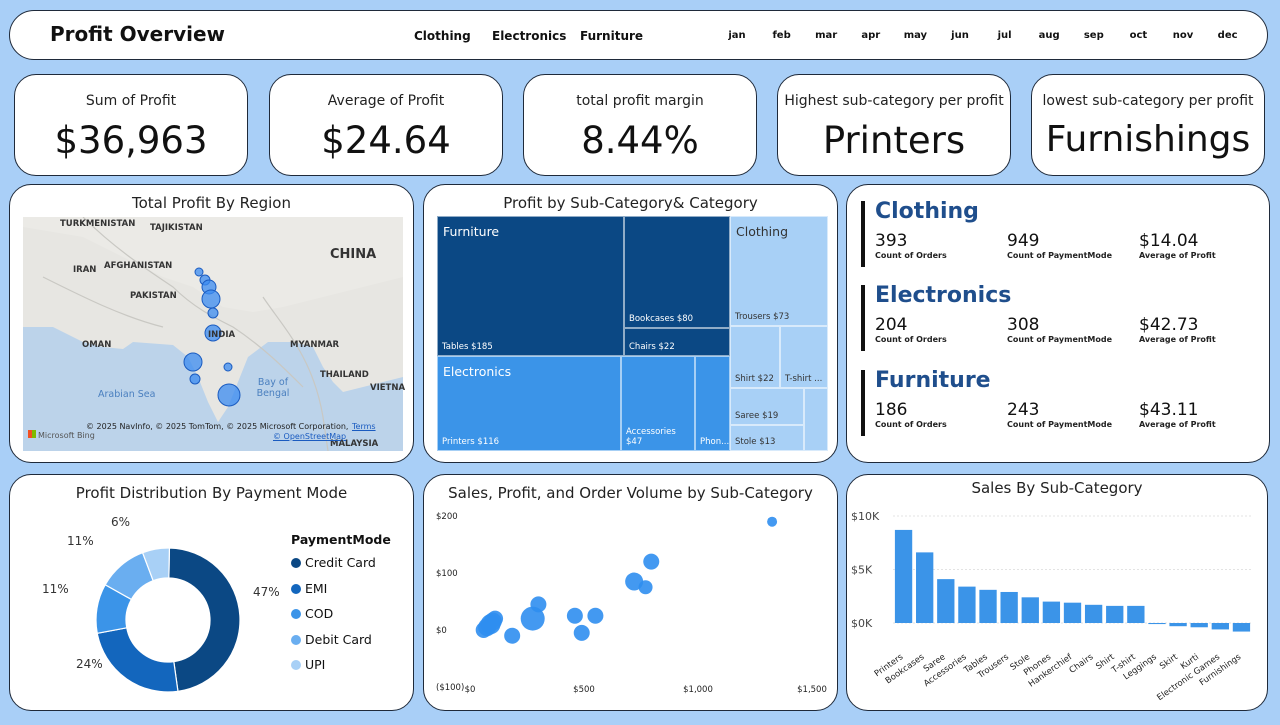 This screenshot has height=725, width=1280. Describe the element at coordinates (1051, 612) in the screenshot. I see `bar-phones` at that location.